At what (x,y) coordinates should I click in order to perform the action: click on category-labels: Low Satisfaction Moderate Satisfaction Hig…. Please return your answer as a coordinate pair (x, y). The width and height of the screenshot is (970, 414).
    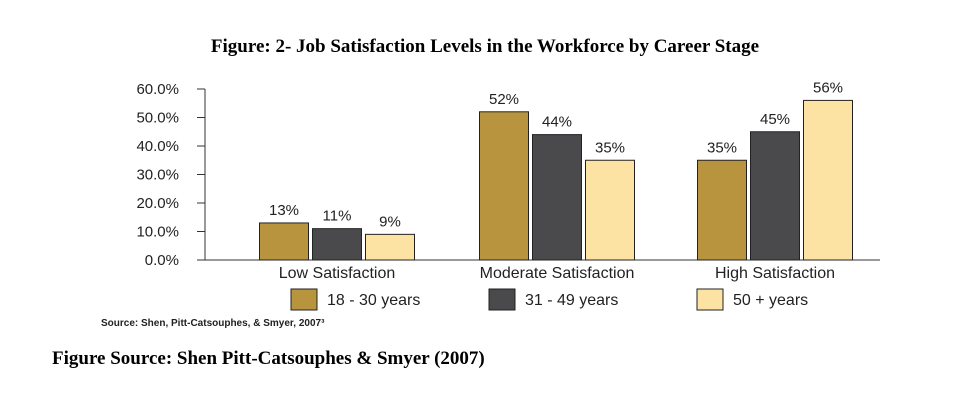
    Looking at the image, I should click on (557, 273).